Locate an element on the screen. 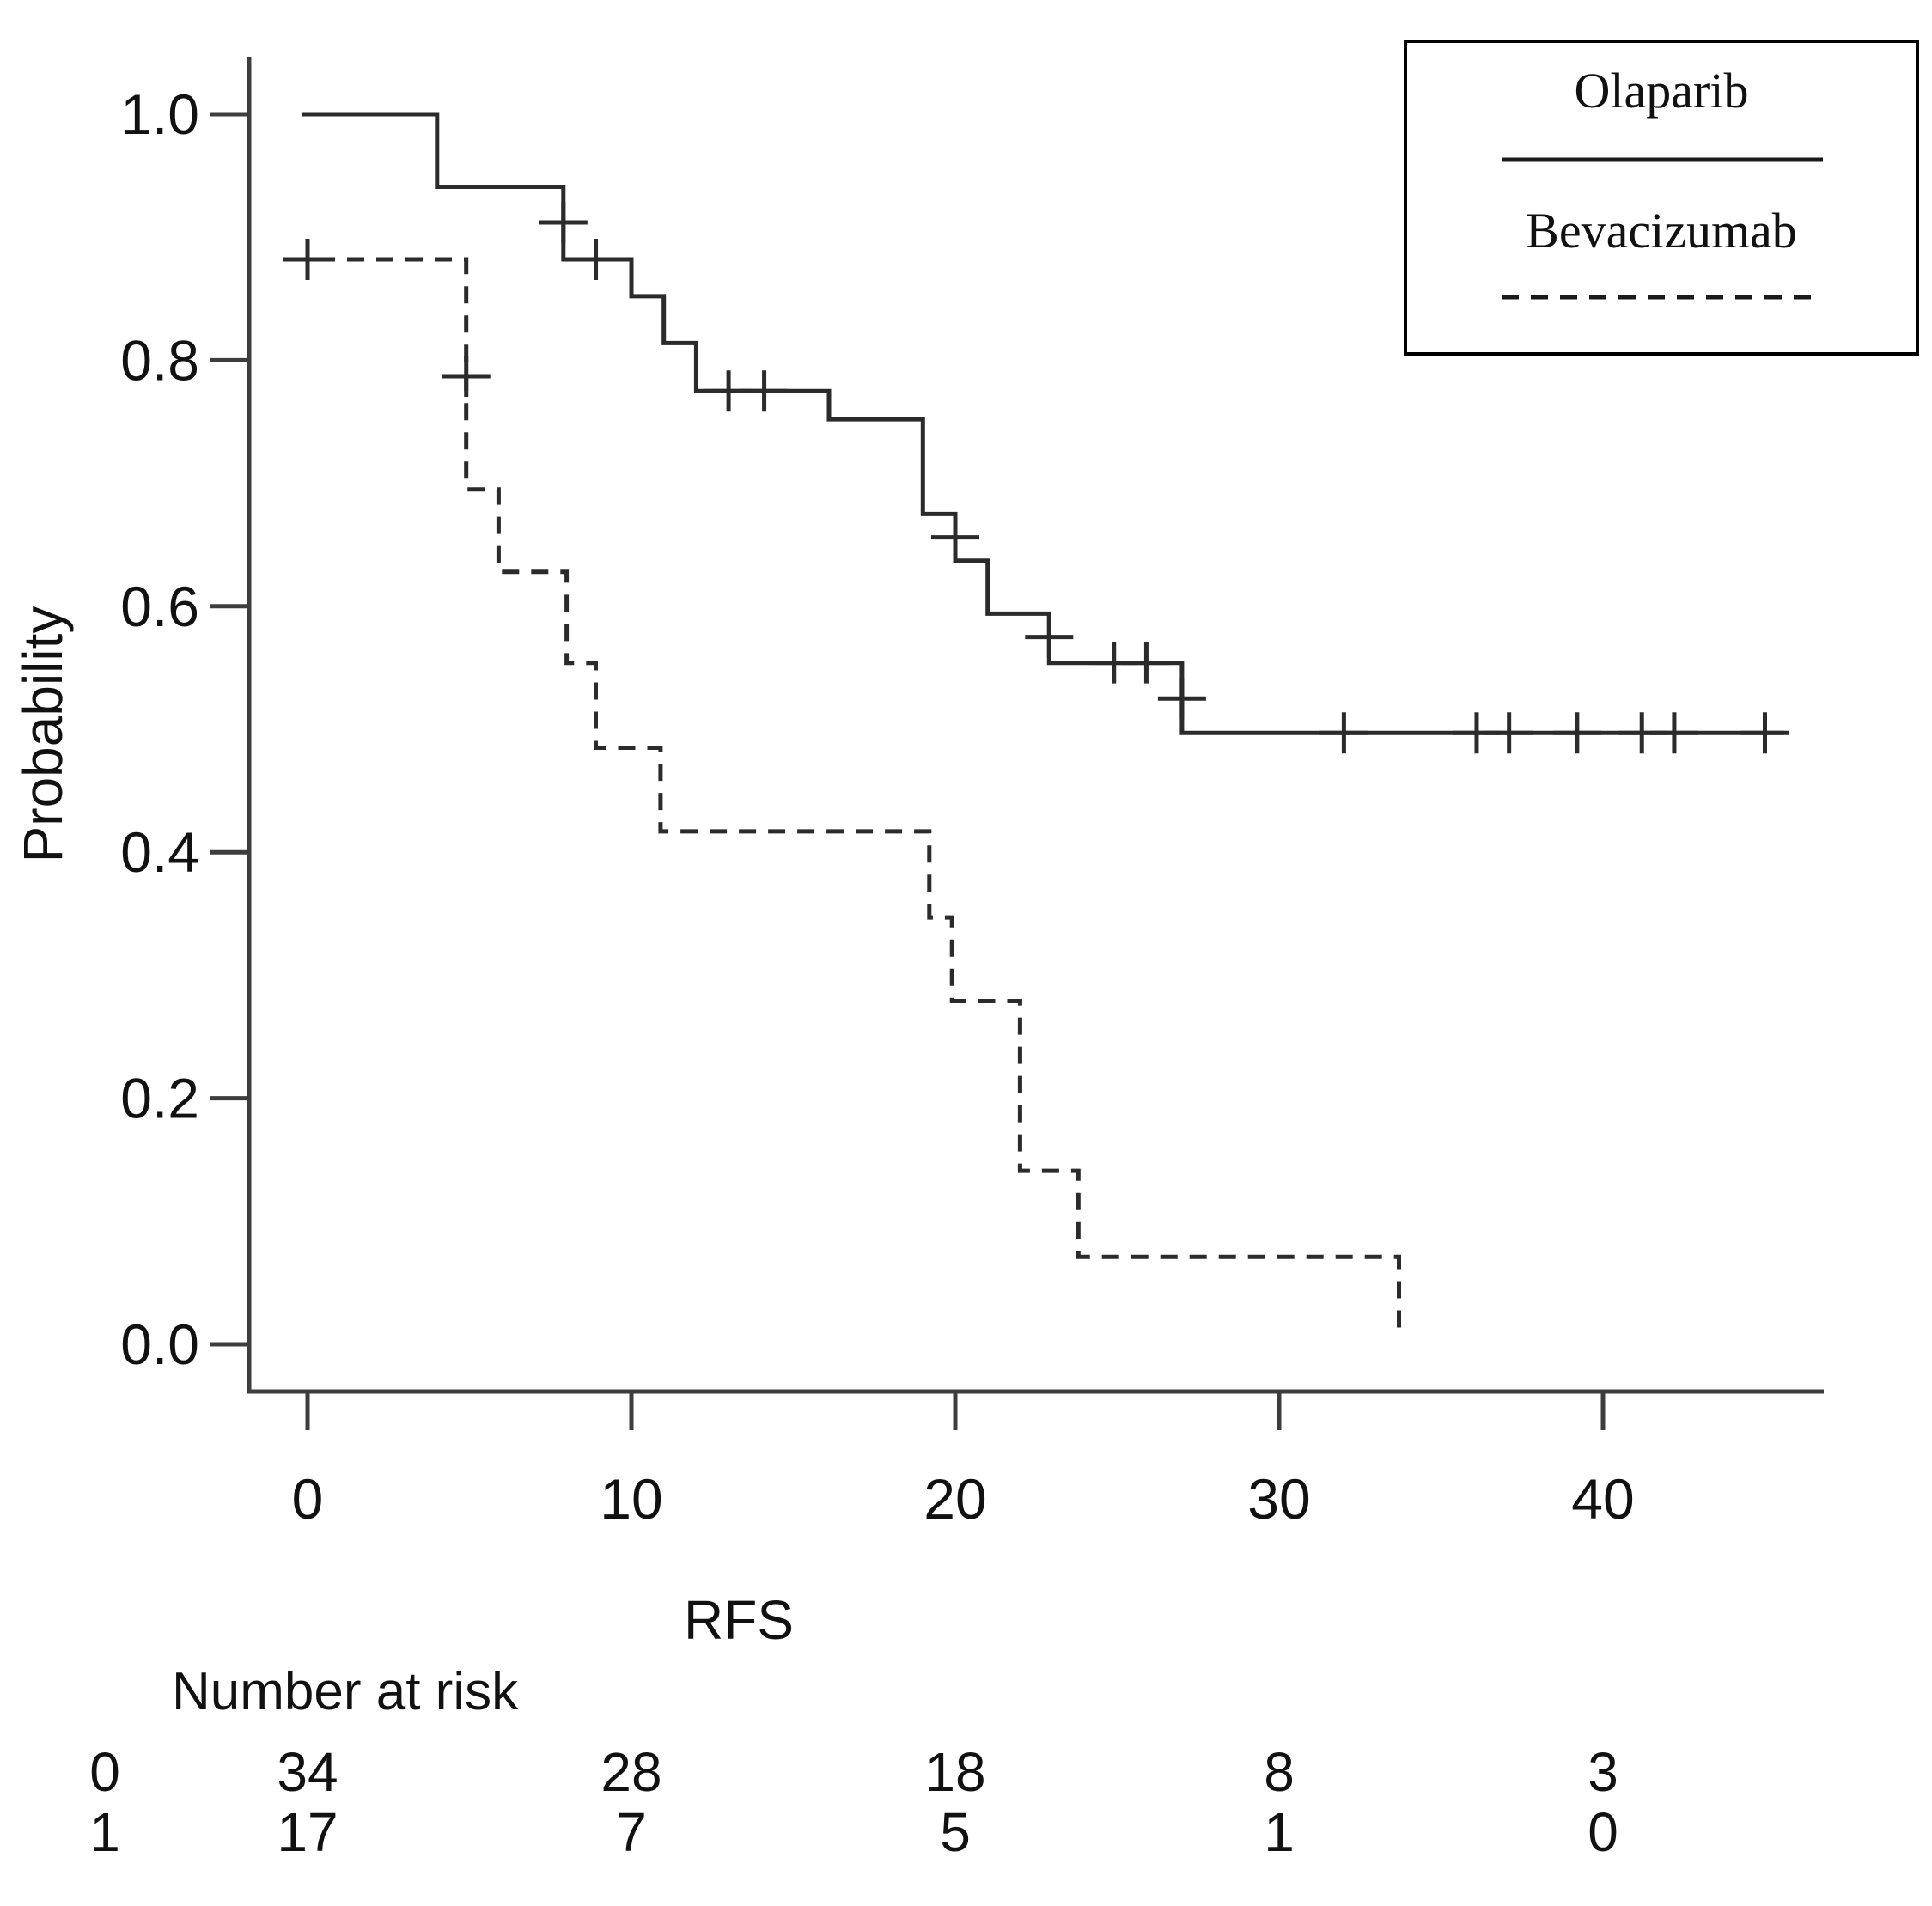 This screenshot has height=1906, width=1932. y-tick-label: 0.0 is located at coordinates (159, 1344).